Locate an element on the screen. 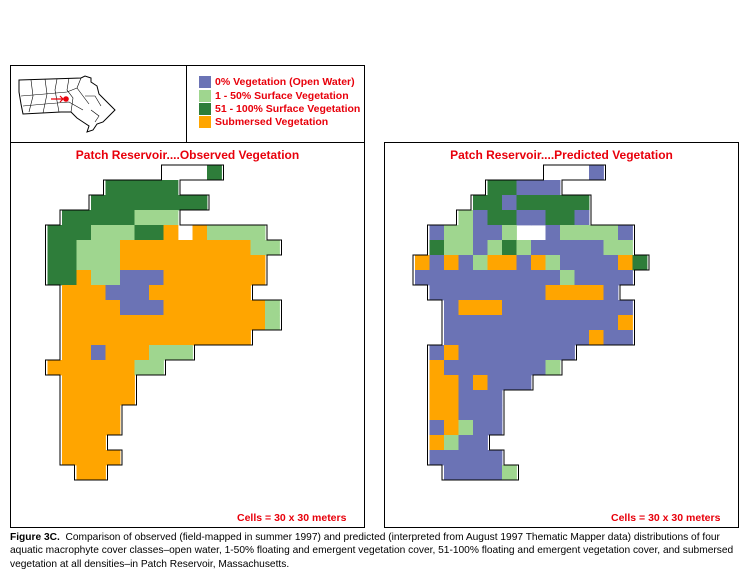 The width and height of the screenshot is (750, 586). patch-reservoir-locator-dot is located at coordinates (66, 99).